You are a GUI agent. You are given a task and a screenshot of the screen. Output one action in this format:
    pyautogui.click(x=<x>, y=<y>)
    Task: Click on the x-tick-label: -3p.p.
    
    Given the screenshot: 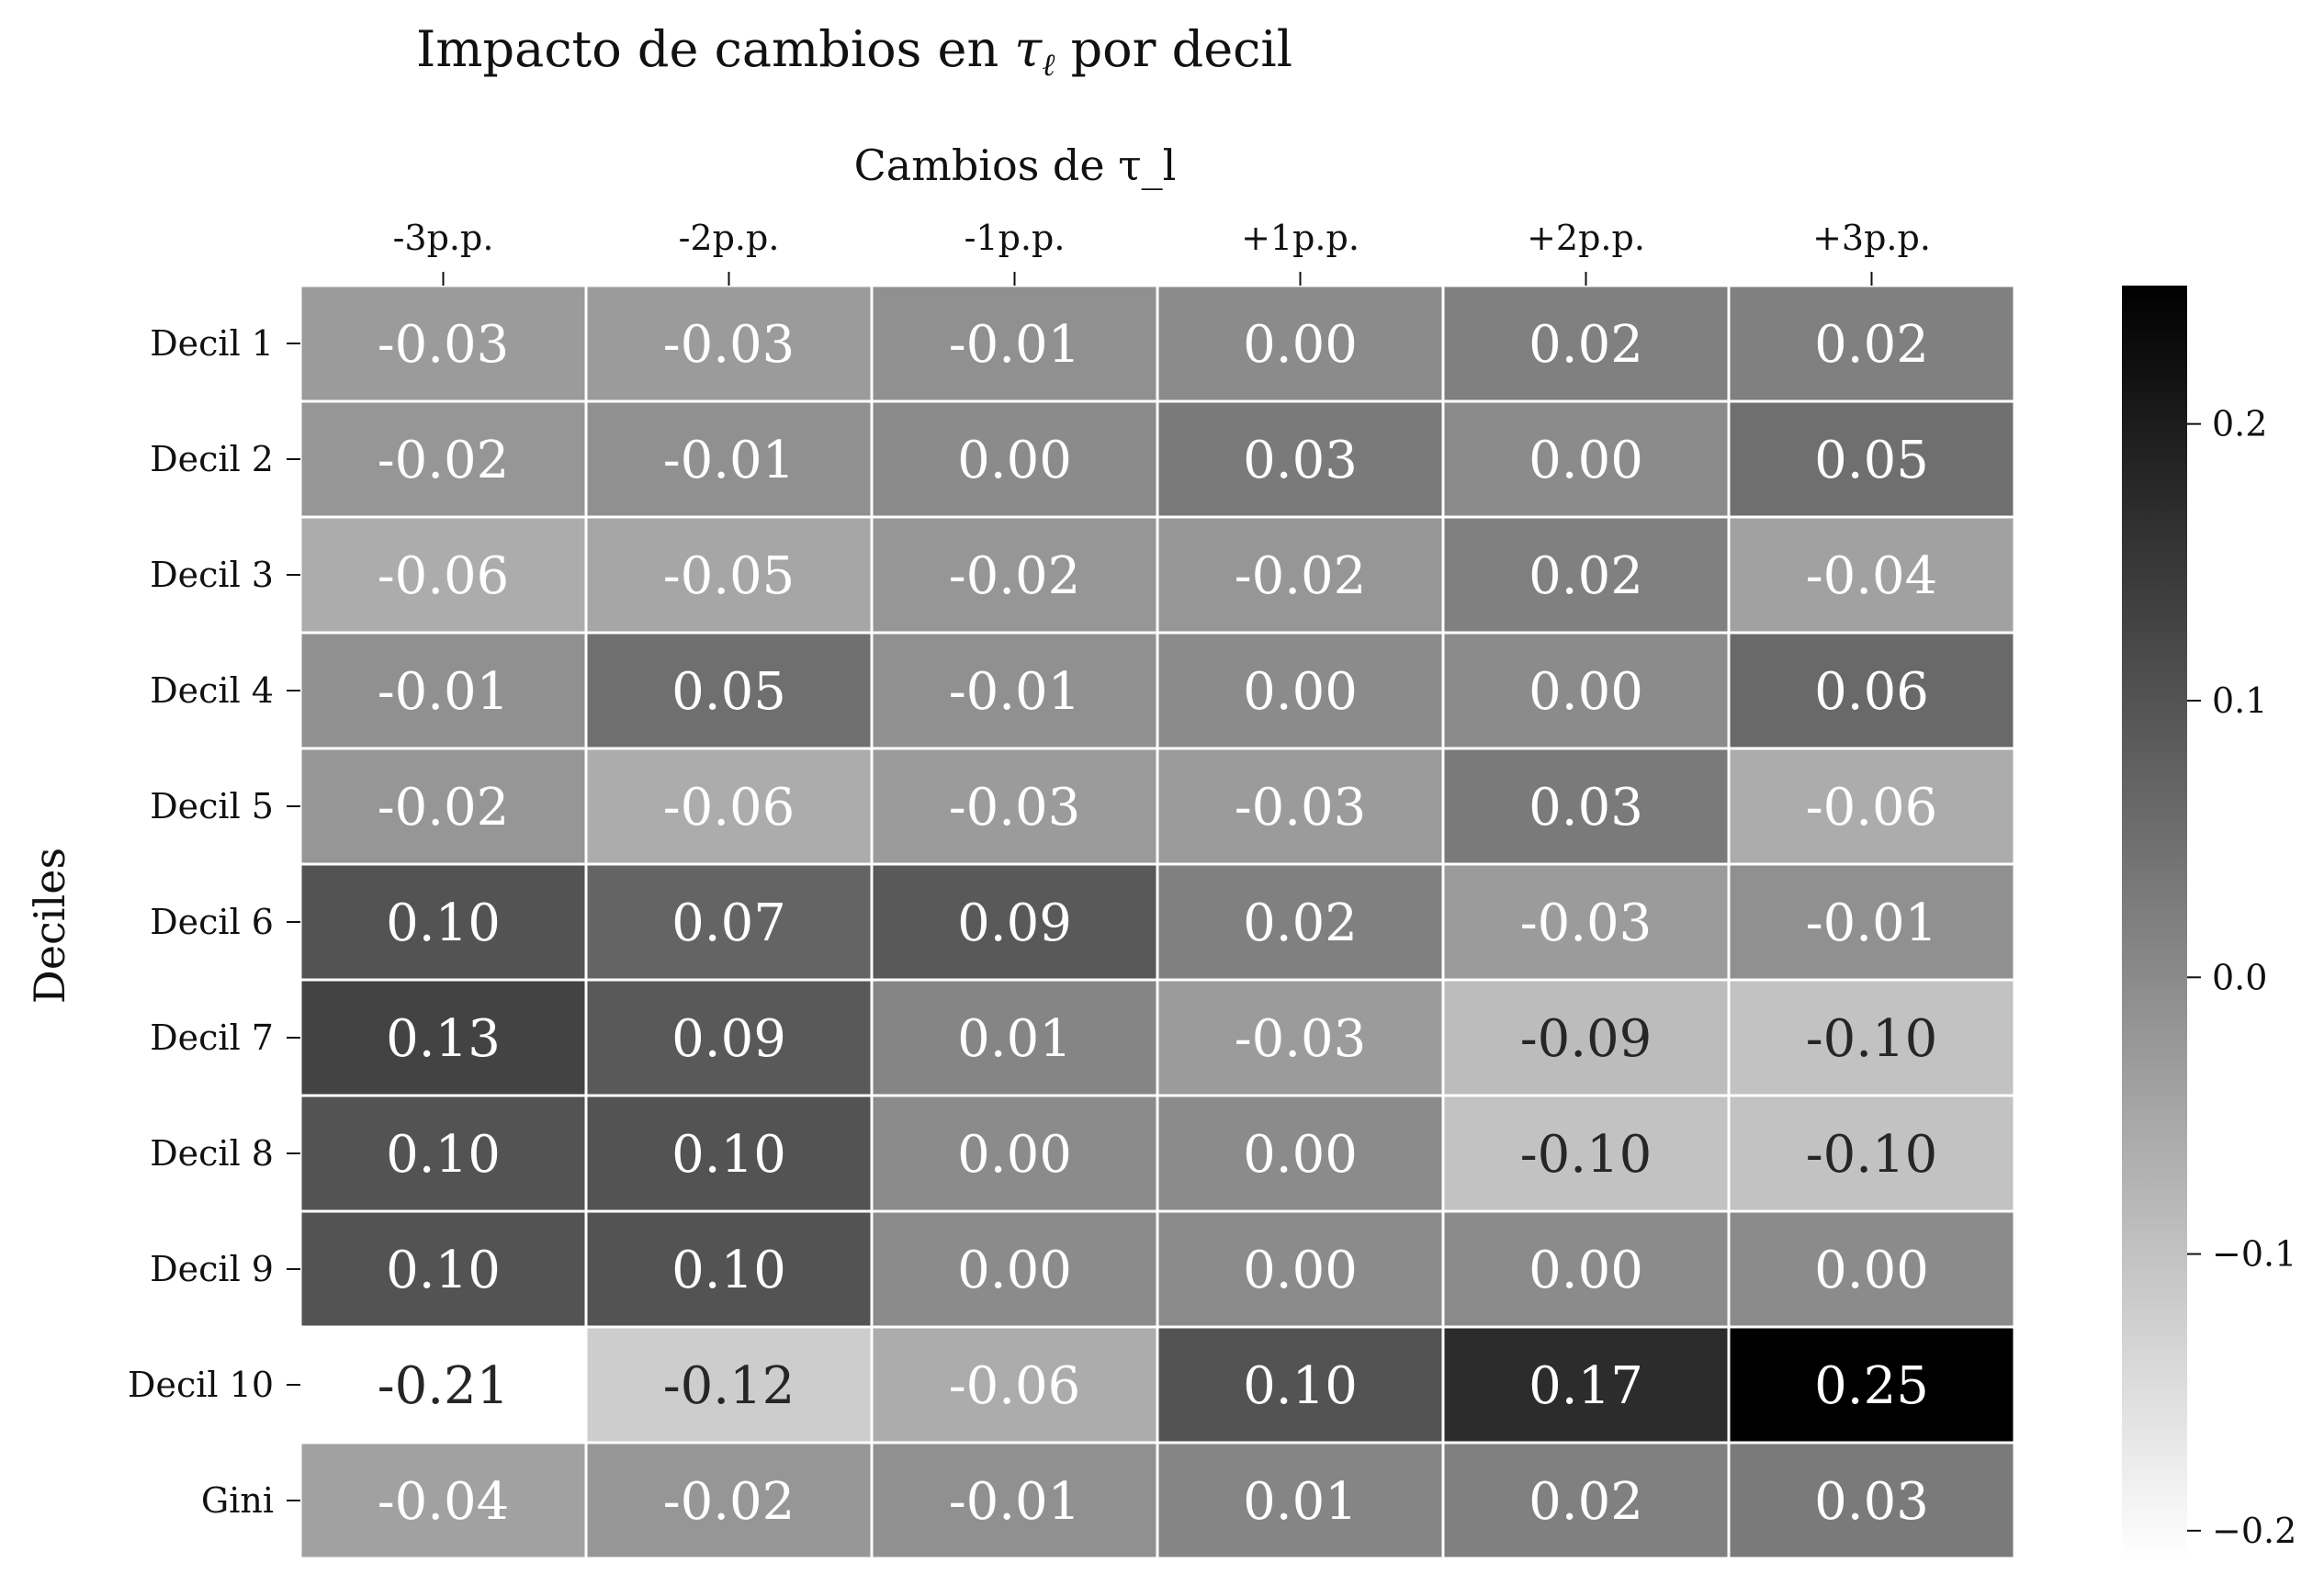 What is the action you would take?
    pyautogui.click(x=443, y=238)
    